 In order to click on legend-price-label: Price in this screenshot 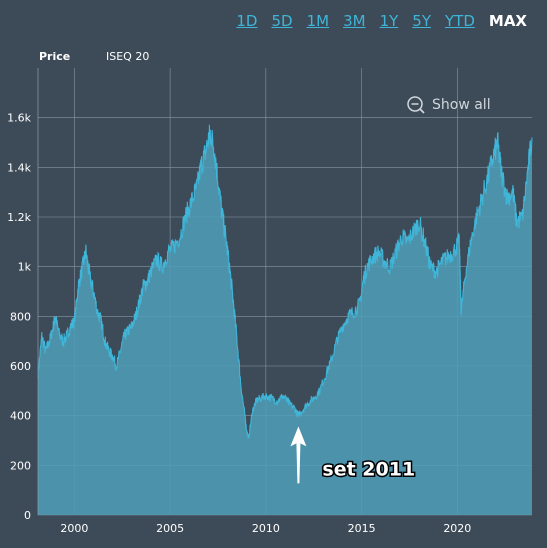, I will do `click(54, 56)`.